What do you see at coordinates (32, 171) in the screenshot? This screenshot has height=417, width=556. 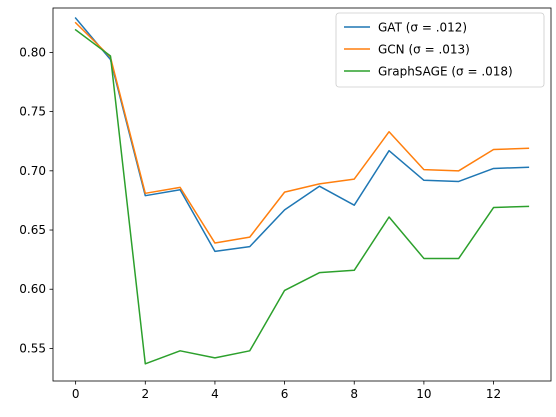 I see `y-tick-label: 0.70` at bounding box center [32, 171].